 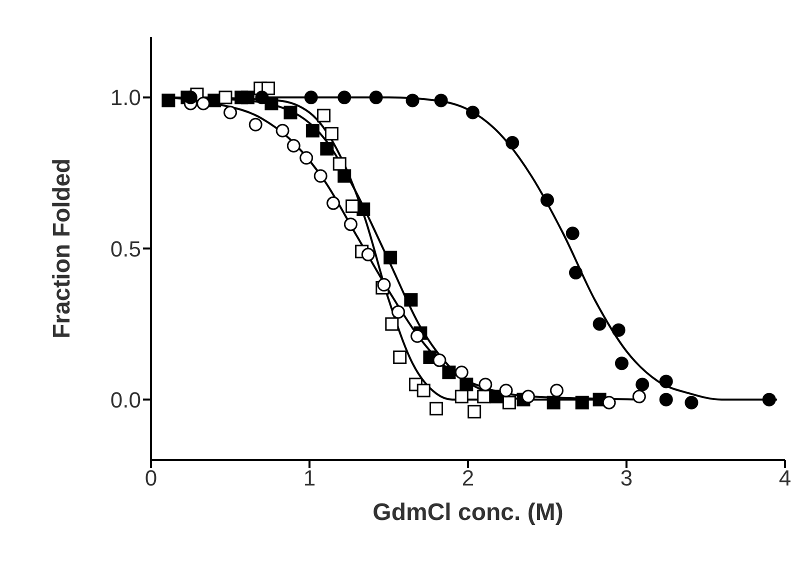 I want to click on x-tick-label: 1, so click(x=309, y=478).